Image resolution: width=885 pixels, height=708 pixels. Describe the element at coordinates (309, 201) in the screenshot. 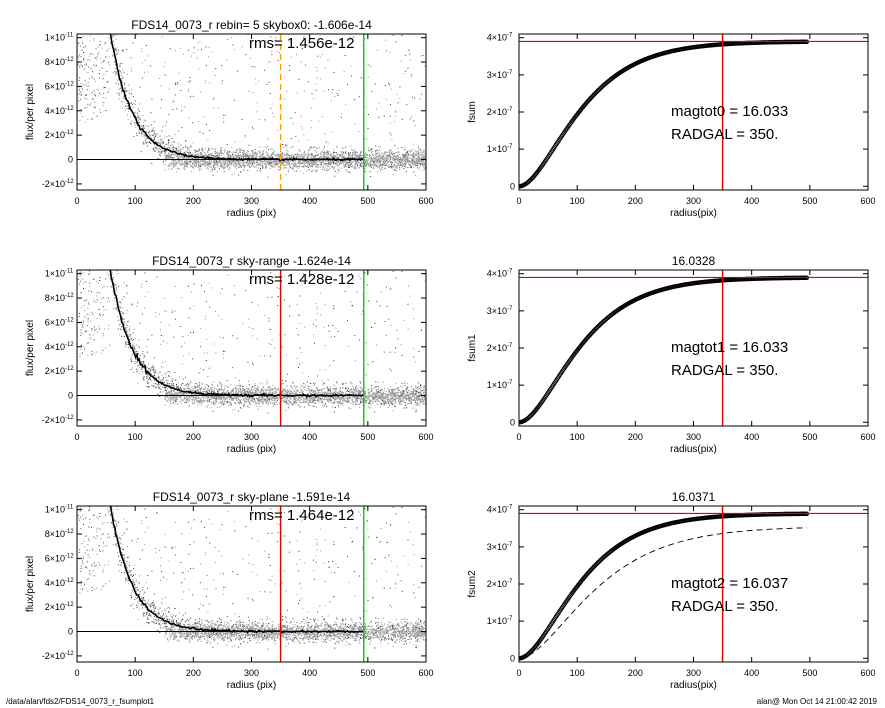

I see `x-tick-label: 400` at that location.